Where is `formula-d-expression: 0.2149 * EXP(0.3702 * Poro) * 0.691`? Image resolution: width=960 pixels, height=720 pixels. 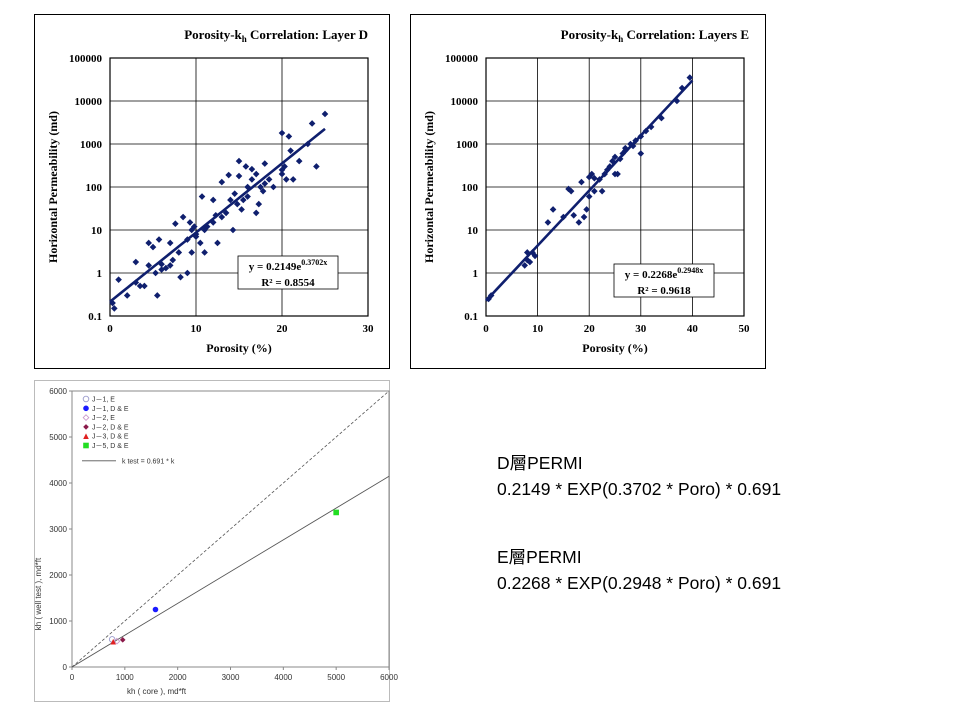 formula-d-expression: 0.2149 * EXP(0.3702 * Poro) * 0.691 is located at coordinates (639, 489).